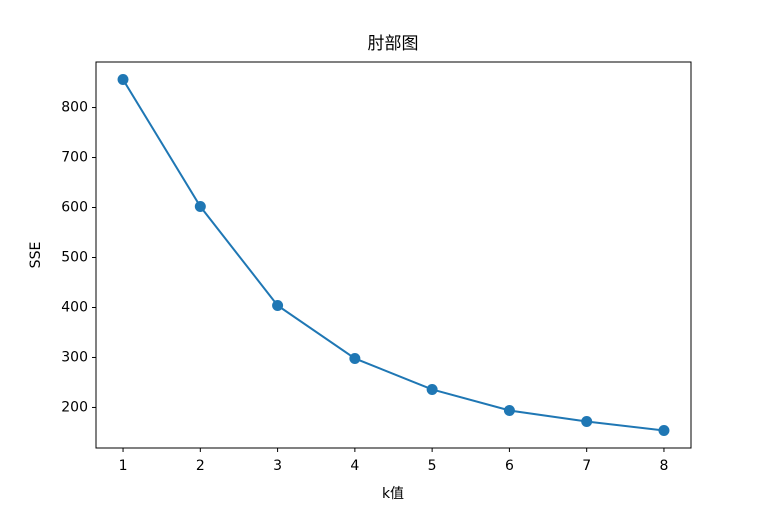 This screenshot has width=768, height=512. What do you see at coordinates (586, 466) in the screenshot?
I see `x-tick-label: 7` at bounding box center [586, 466].